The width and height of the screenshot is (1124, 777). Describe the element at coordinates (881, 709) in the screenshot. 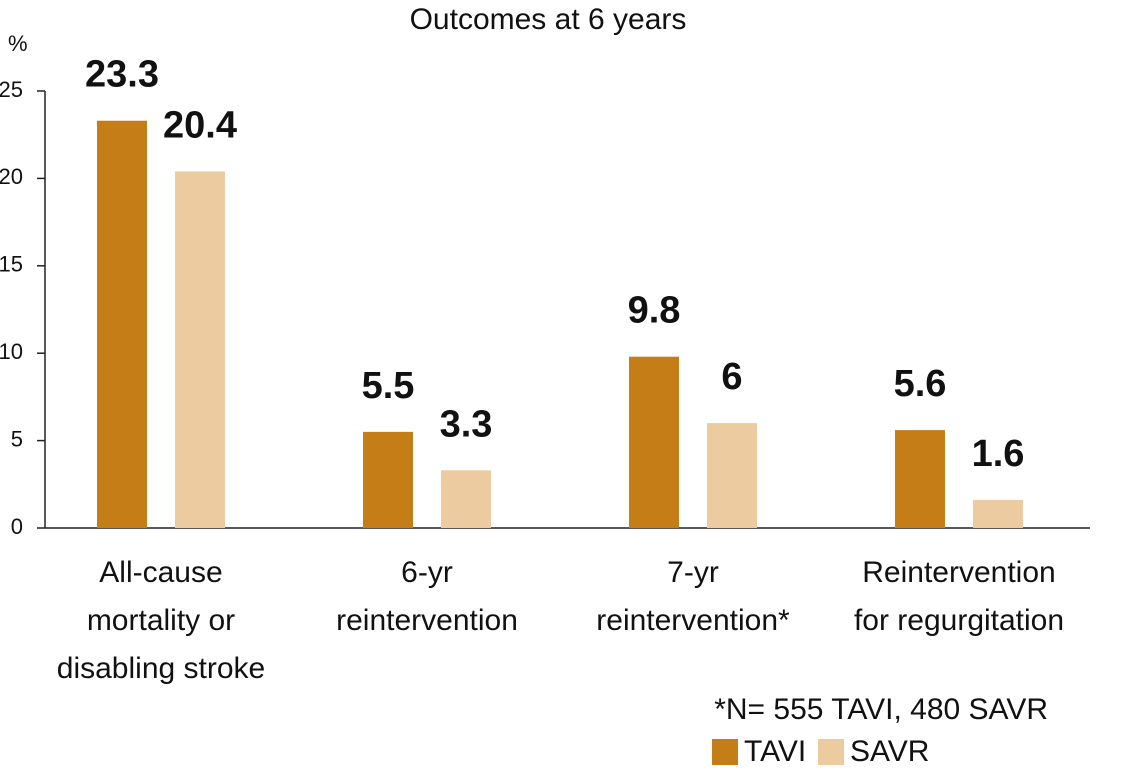

I see `footnote: *N= 555 TAVI, 480 SAVR` at that location.